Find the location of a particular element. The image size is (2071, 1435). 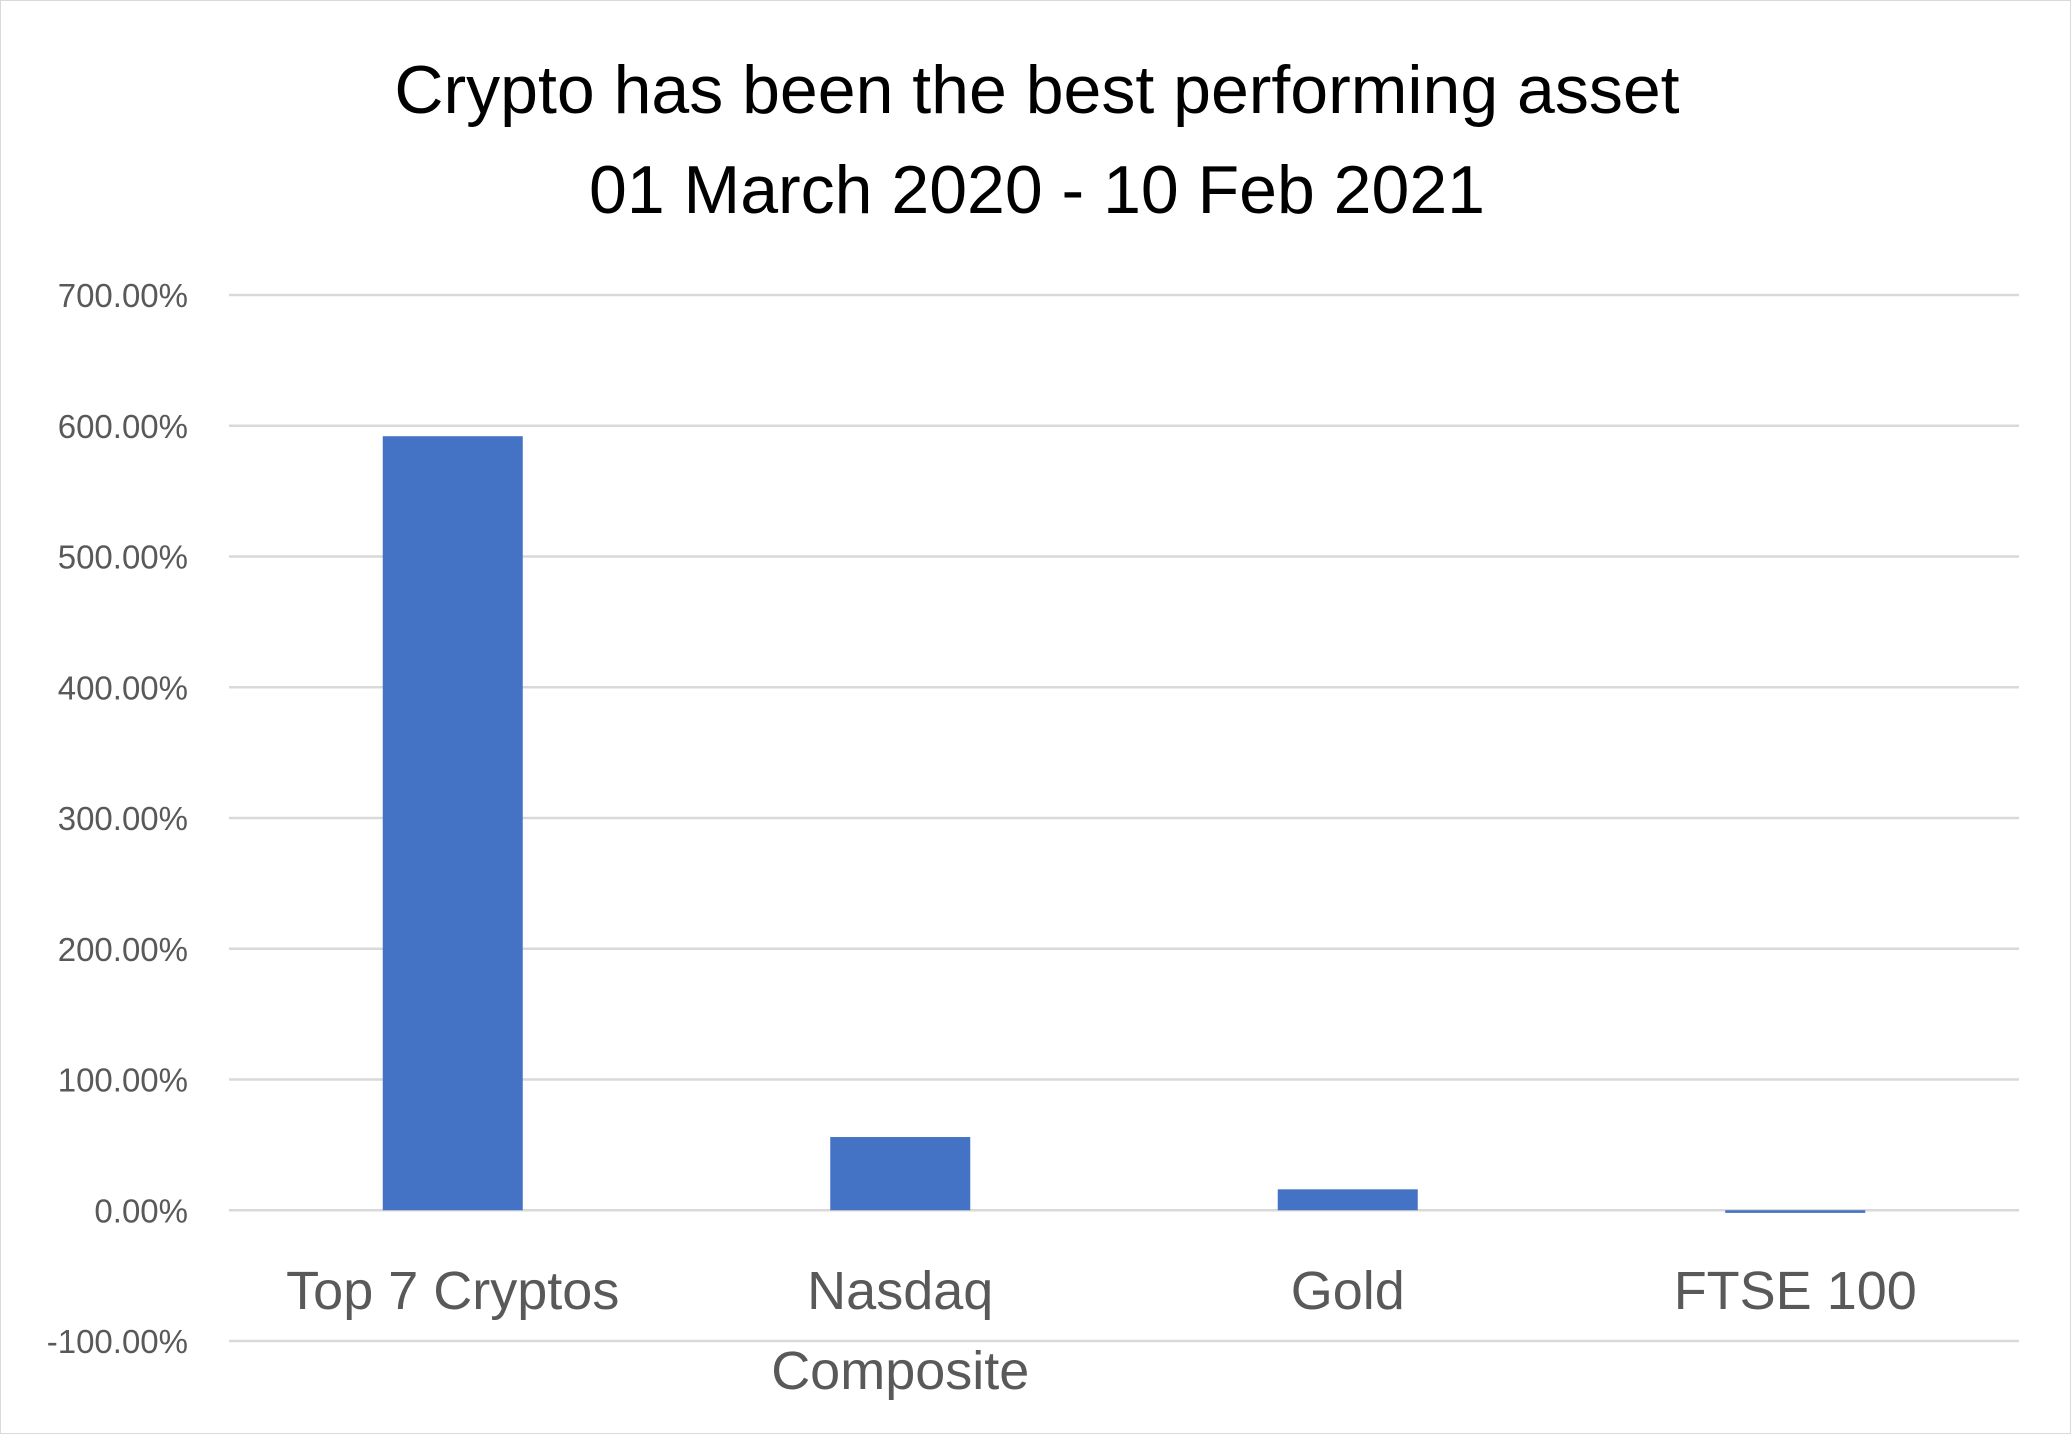

chart-title-line-2: 01 March 2020 - 10 Feb 2021 is located at coordinates (1037, 190).